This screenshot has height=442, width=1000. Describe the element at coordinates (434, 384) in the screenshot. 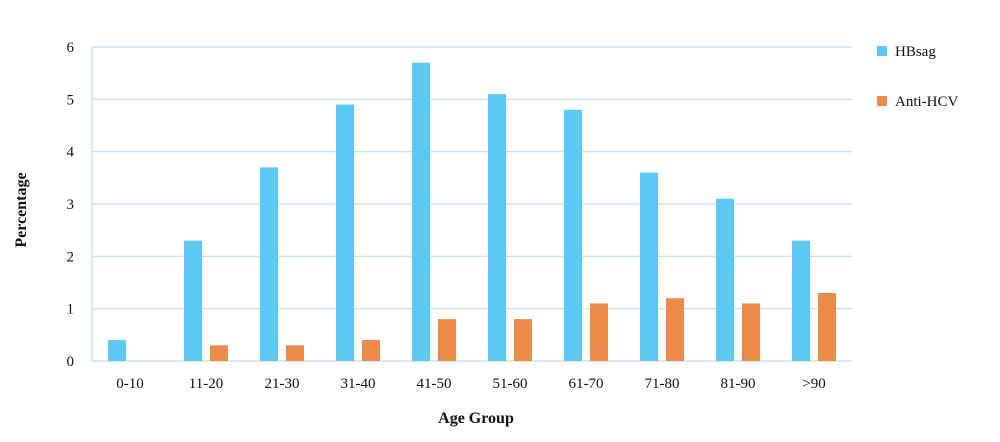

I see `x-tick-label: 41-50` at that location.